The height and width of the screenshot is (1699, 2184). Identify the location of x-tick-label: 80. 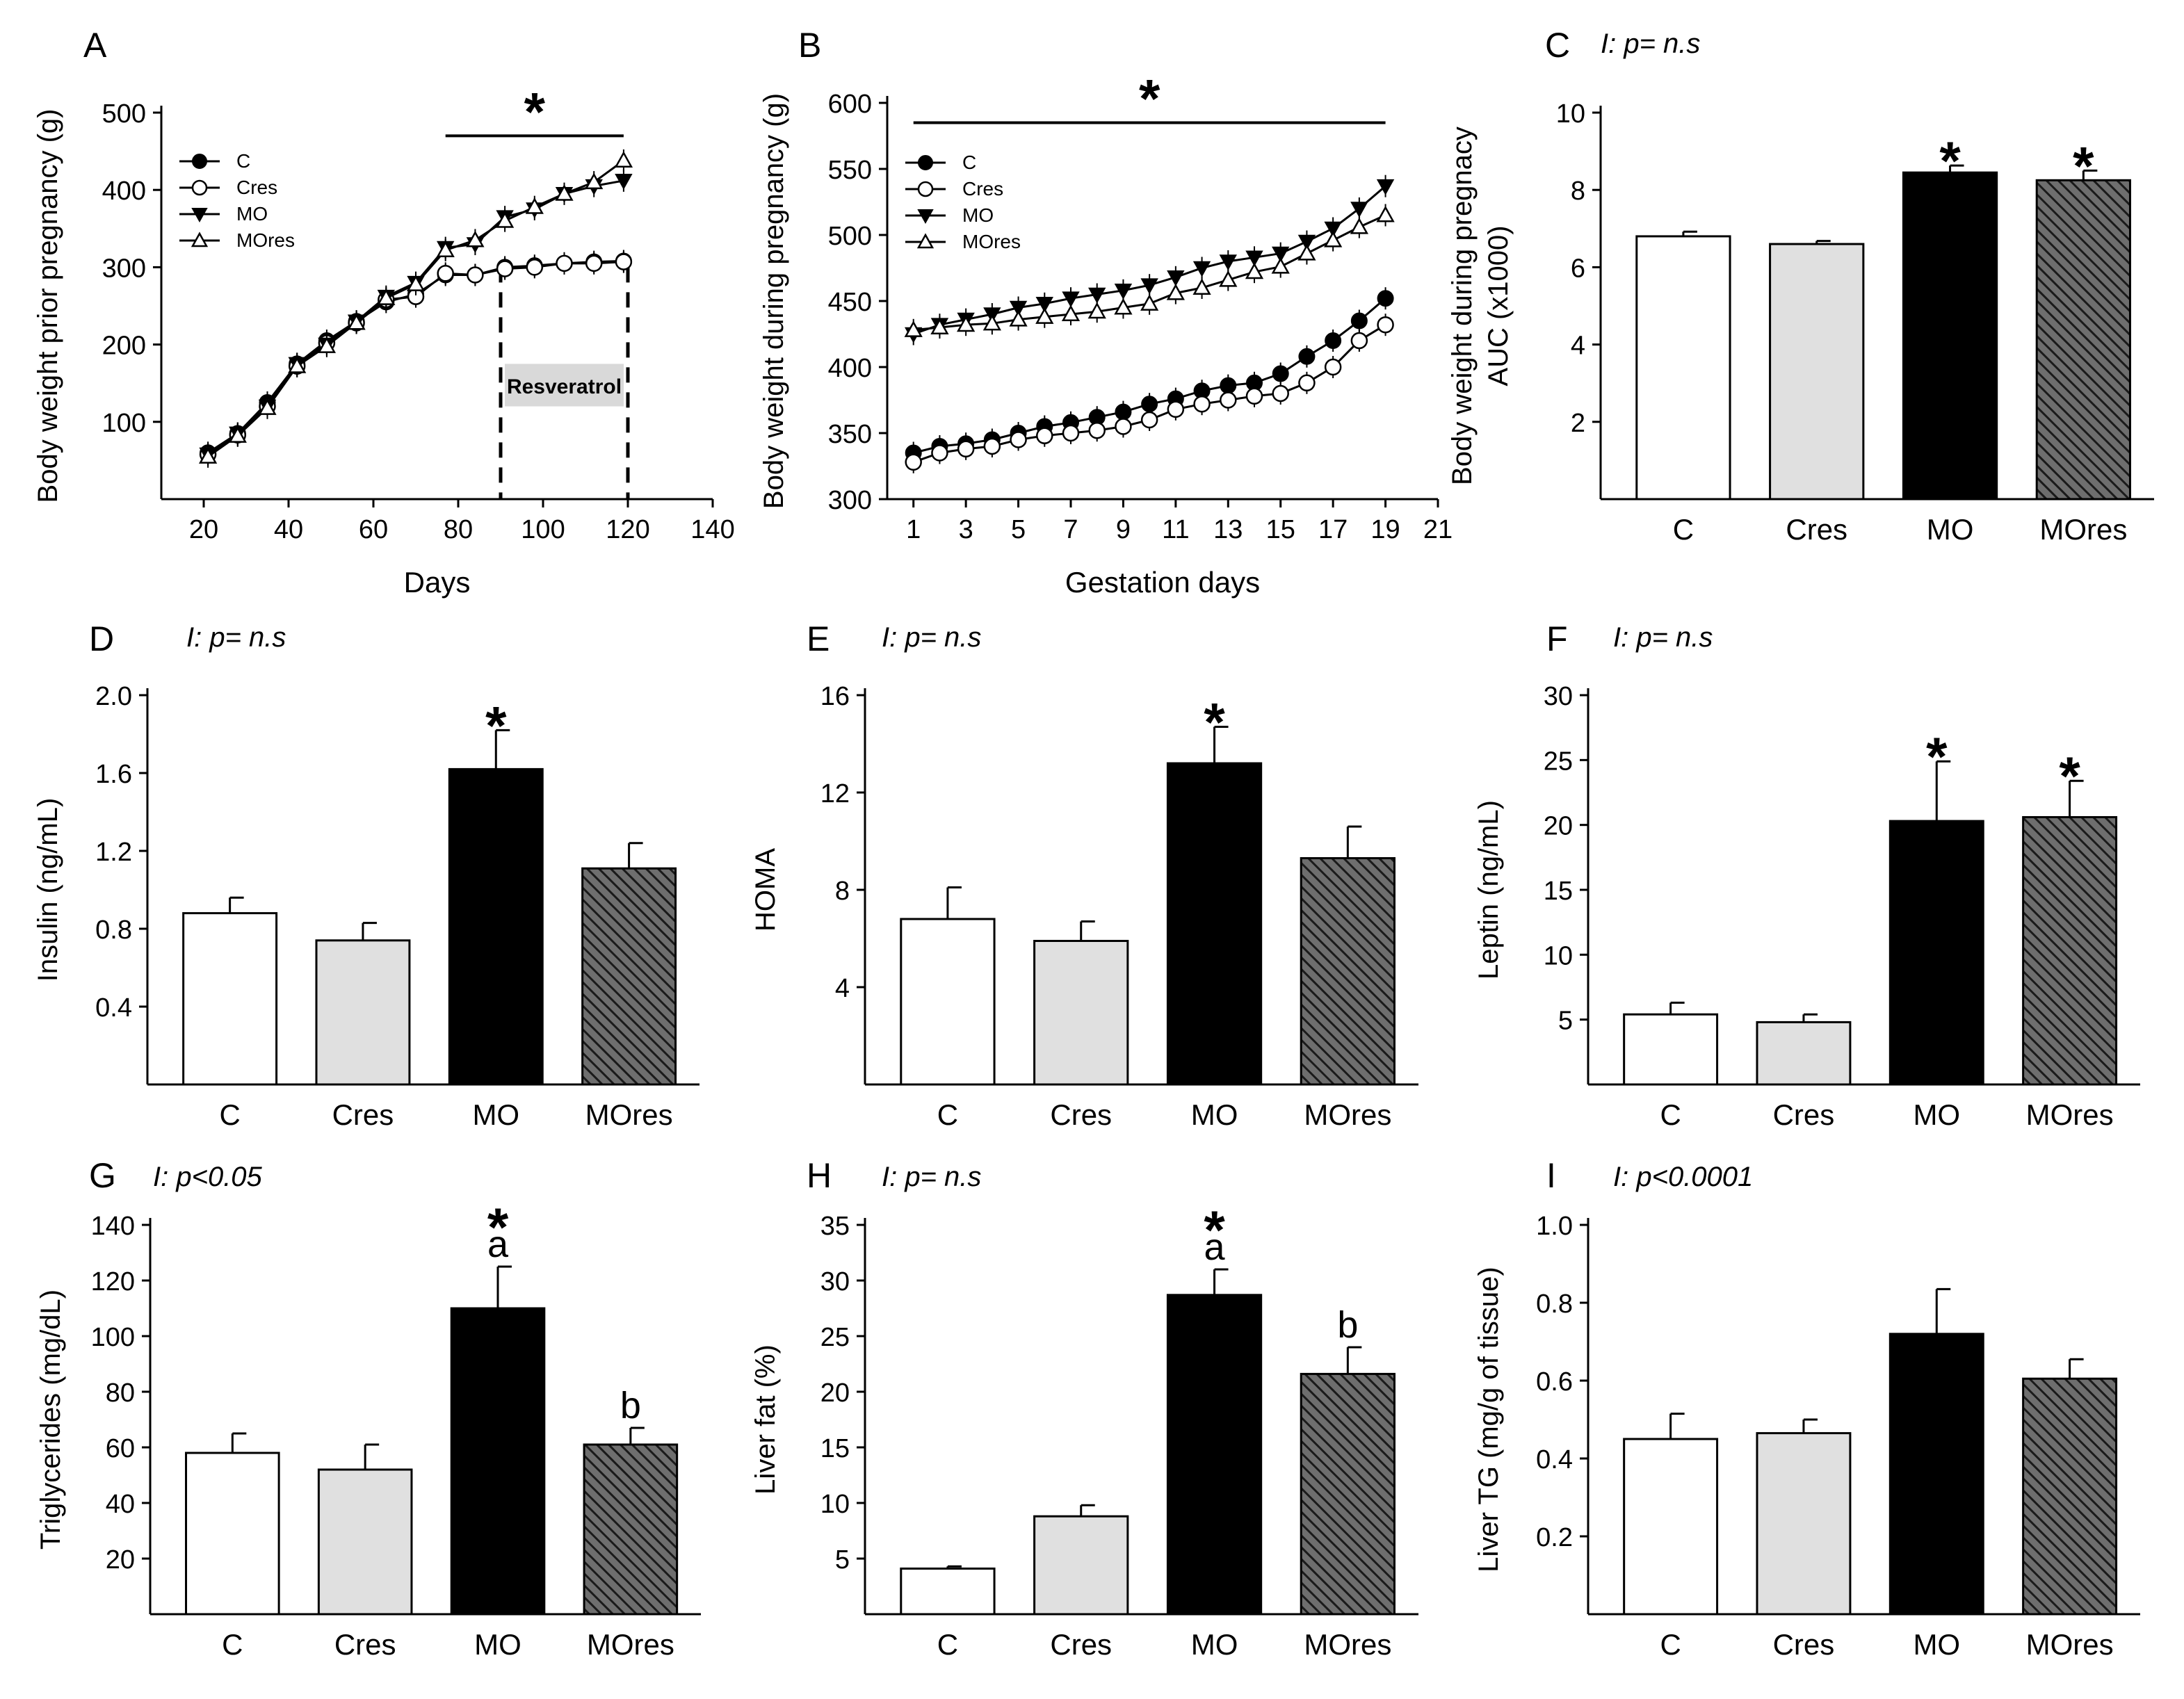
(458, 529).